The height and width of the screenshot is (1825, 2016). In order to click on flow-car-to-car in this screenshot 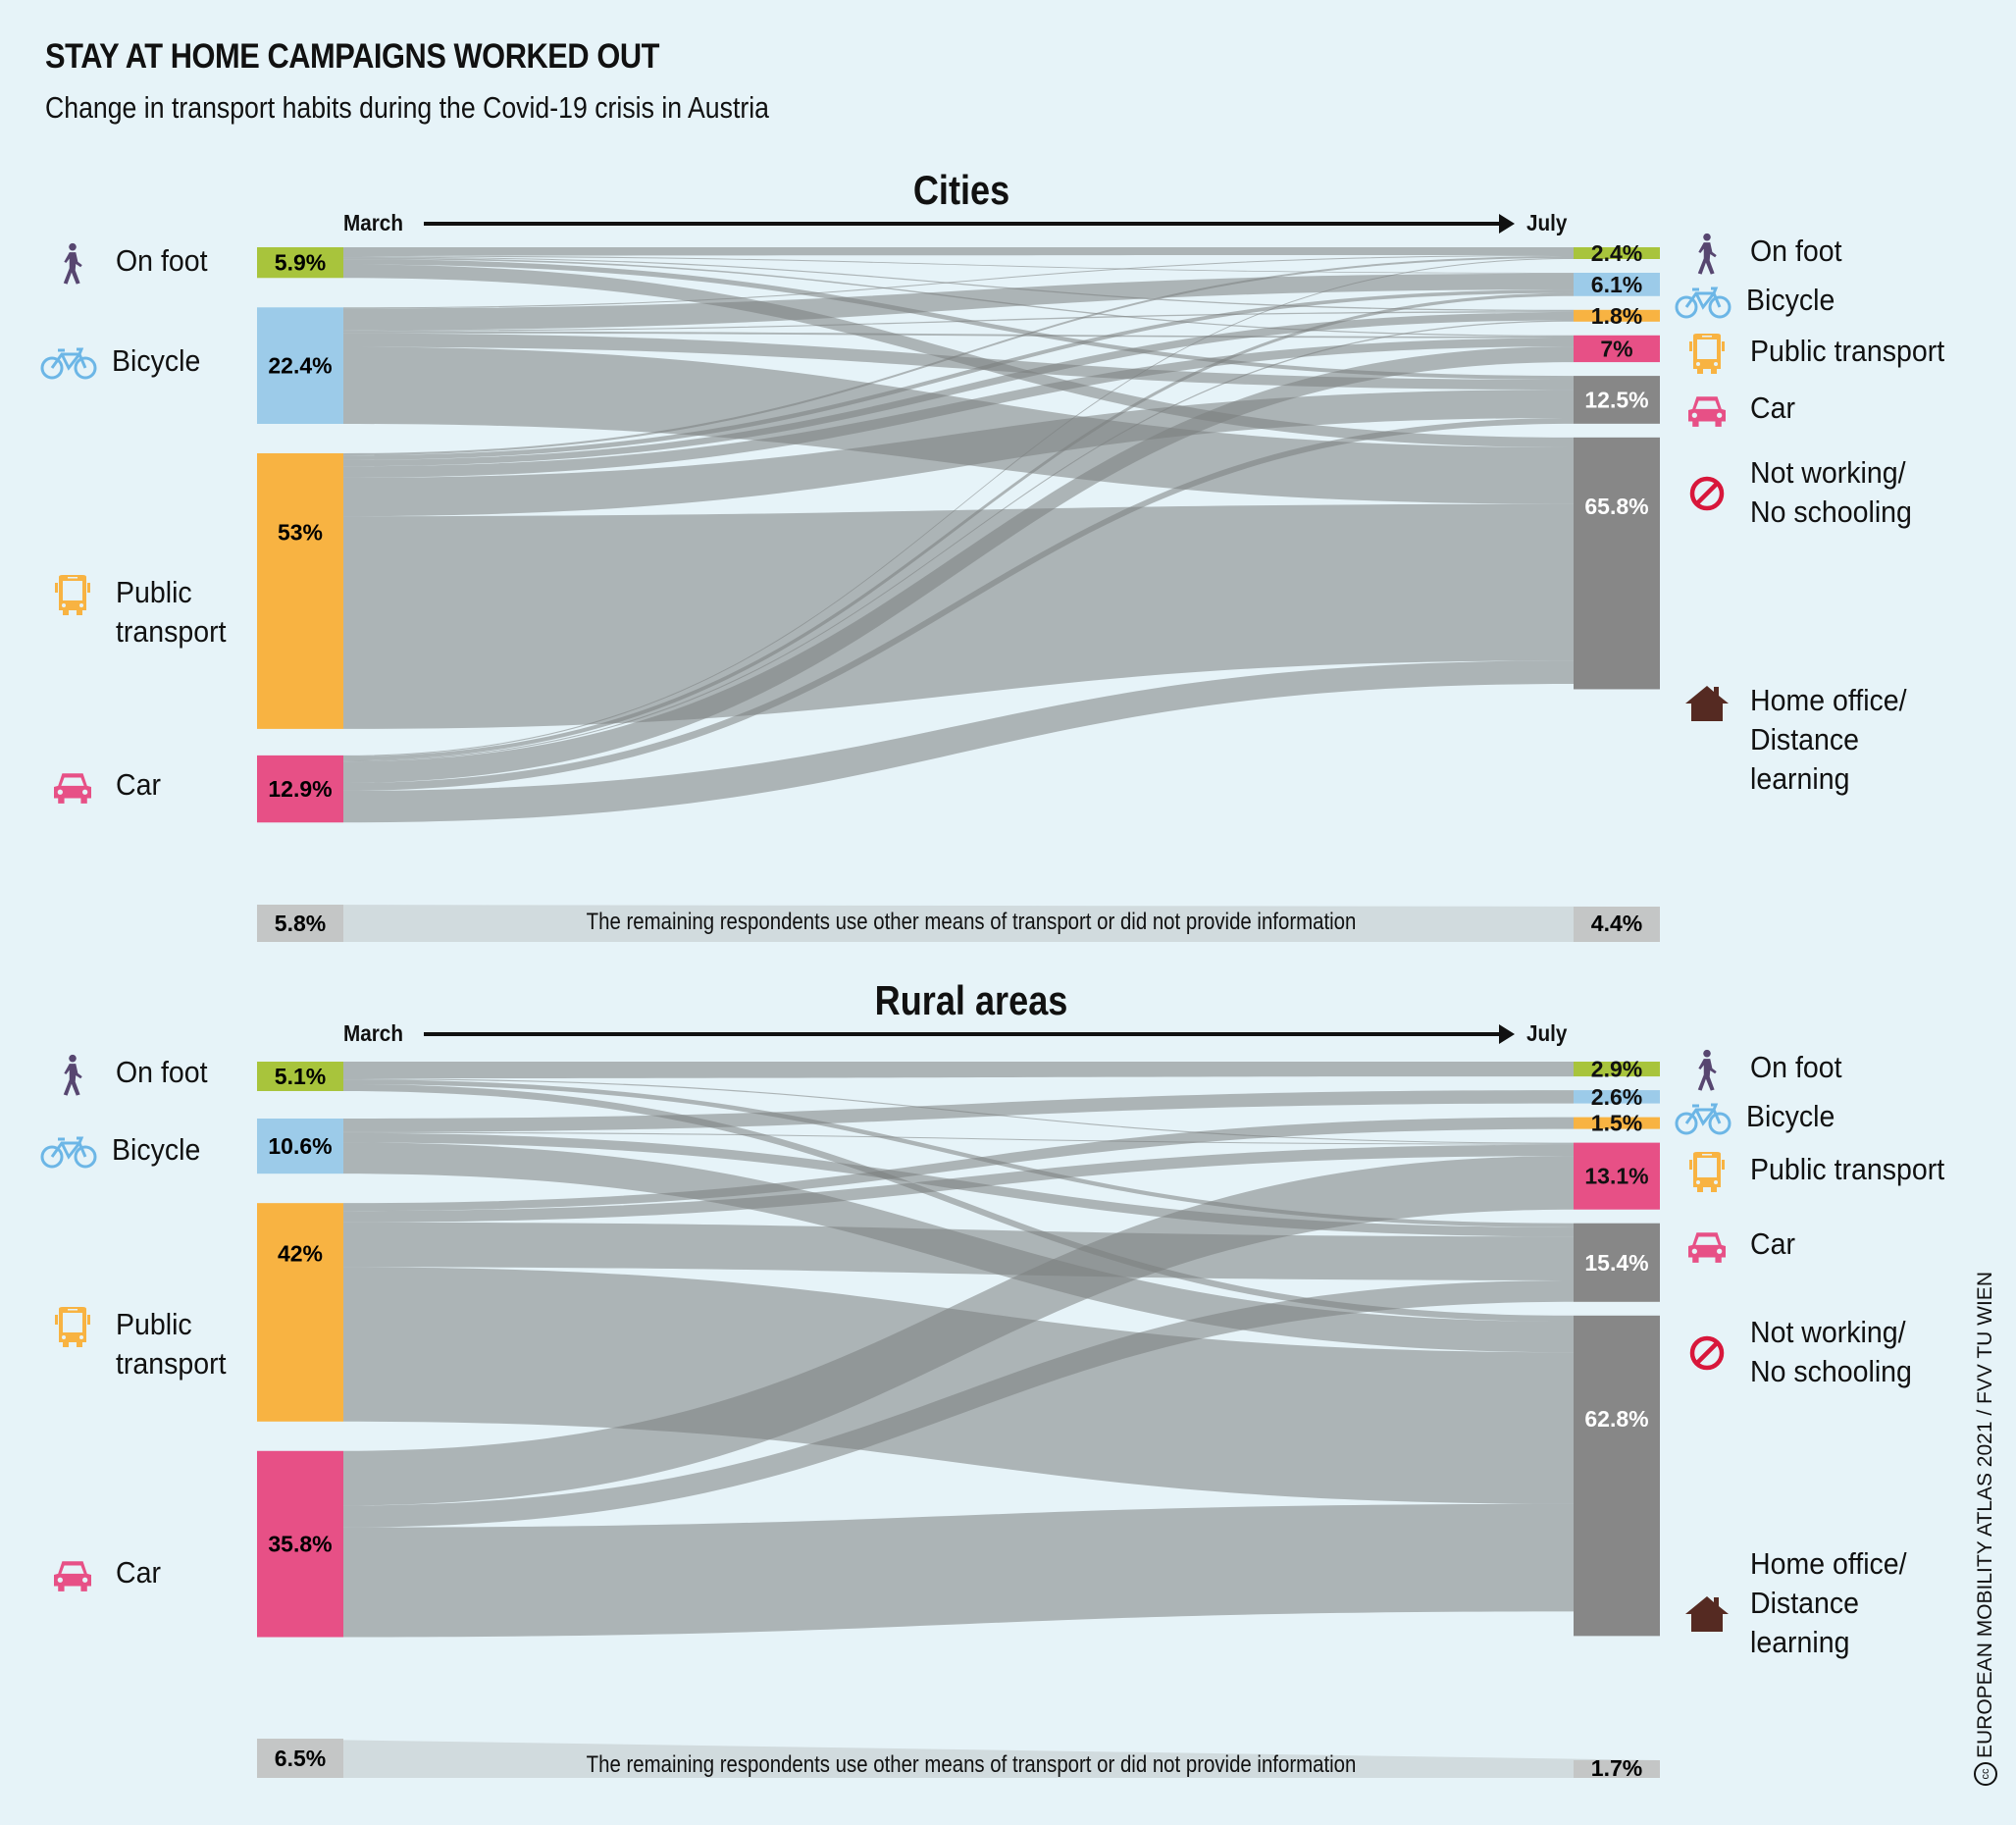, I will do `click(959, 1331)`.